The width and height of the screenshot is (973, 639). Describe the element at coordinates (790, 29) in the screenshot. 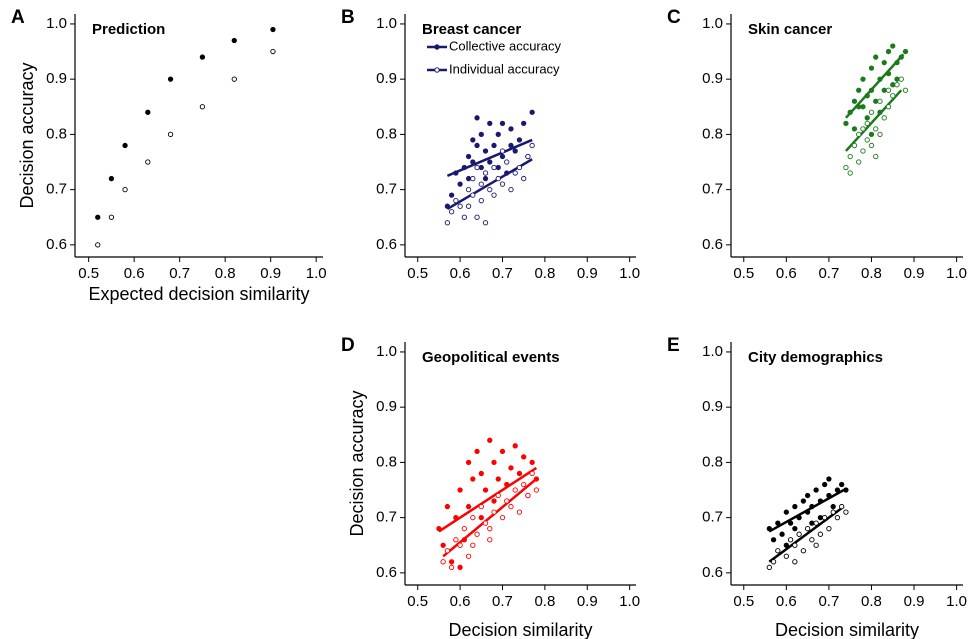

I see `panel-title: Skin cancer` at that location.